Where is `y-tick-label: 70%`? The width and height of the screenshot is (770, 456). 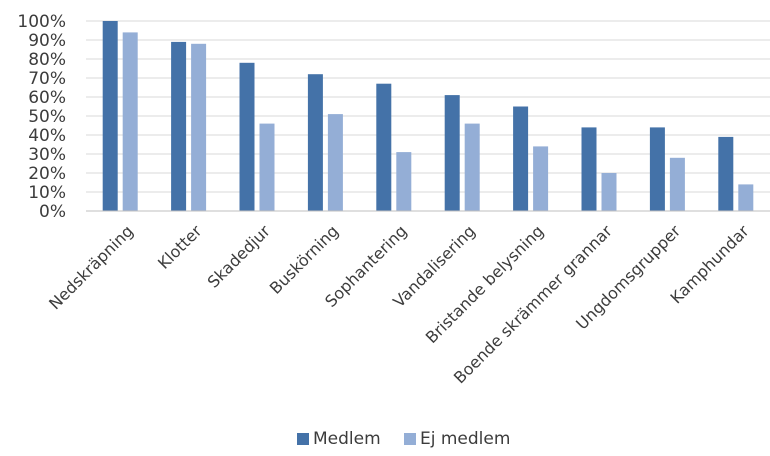
y-tick-label: 70% is located at coordinates (47, 79).